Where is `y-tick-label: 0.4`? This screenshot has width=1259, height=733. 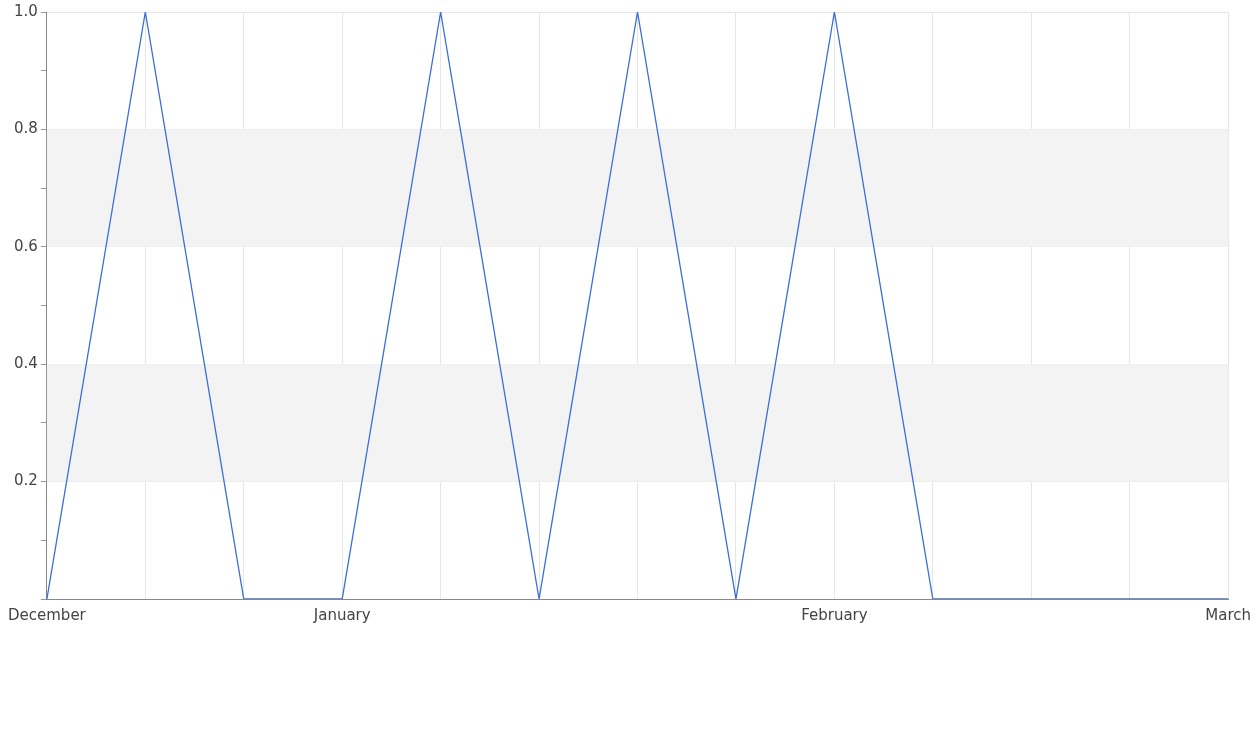 y-tick-label: 0.4 is located at coordinates (26, 363).